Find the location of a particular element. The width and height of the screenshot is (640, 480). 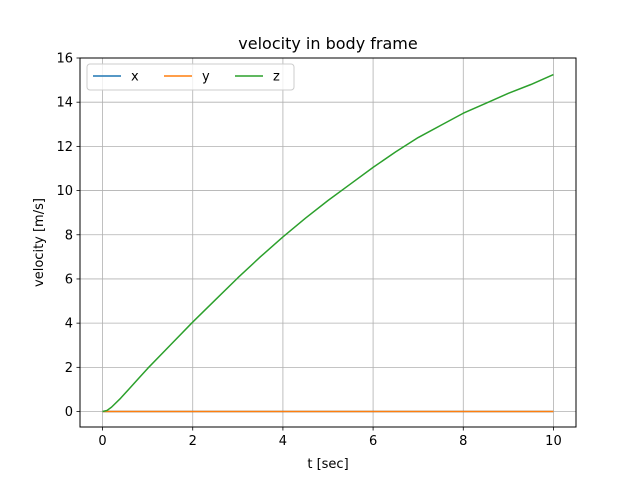

x-tick-label: 10 is located at coordinates (553, 441).